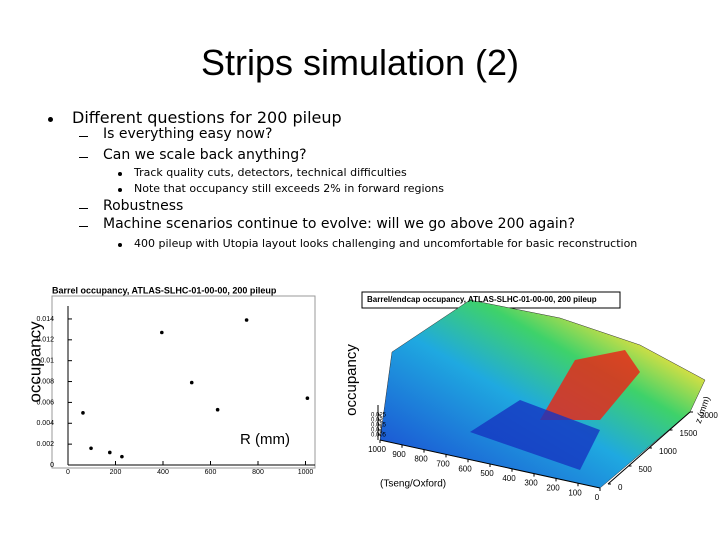 This screenshot has width=720, height=540. What do you see at coordinates (205, 154) in the screenshot?
I see `bullet-text: Can we scale back anything?` at bounding box center [205, 154].